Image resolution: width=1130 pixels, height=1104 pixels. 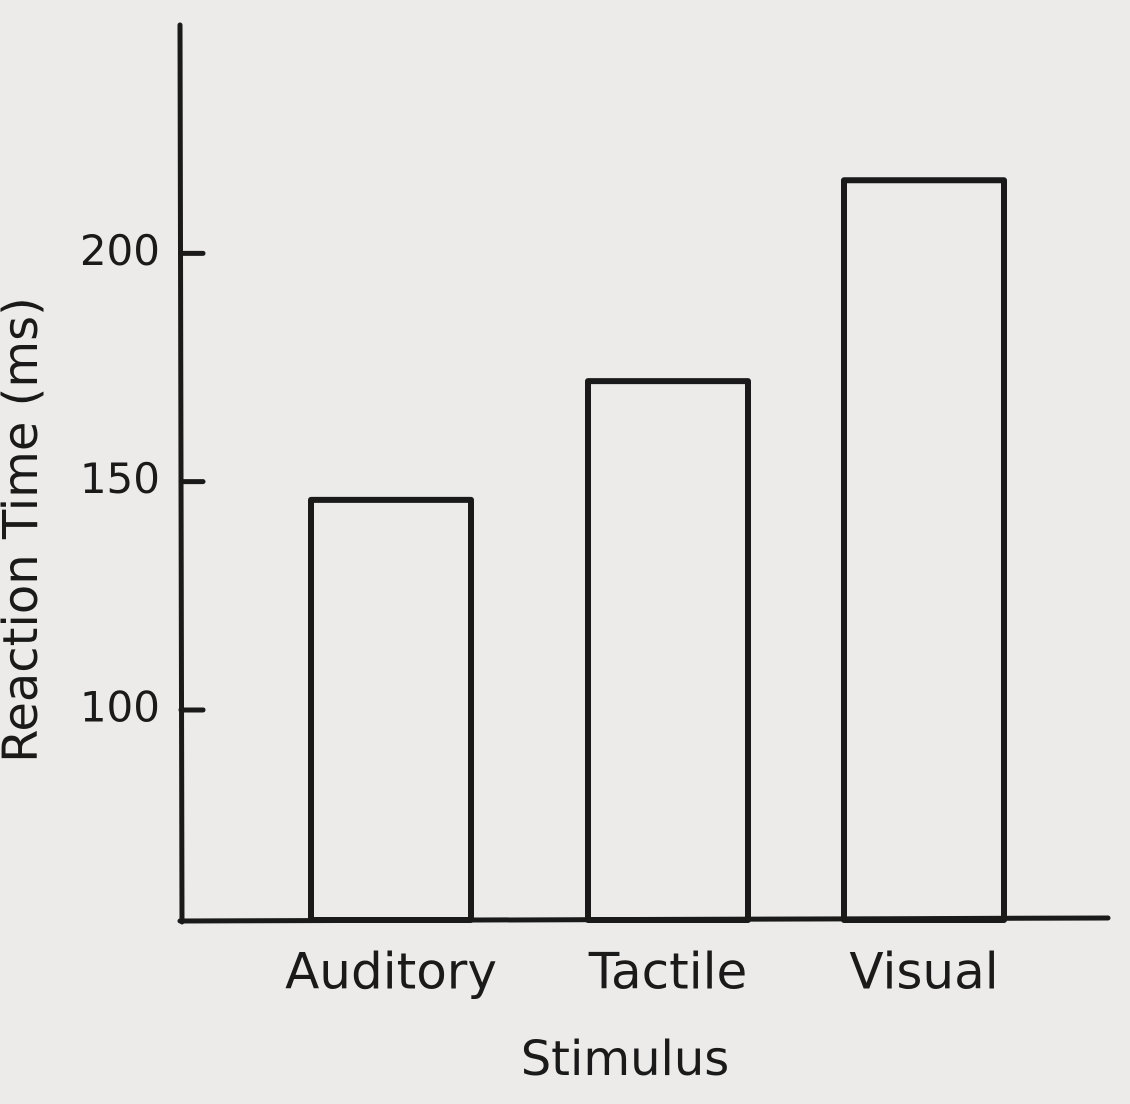 What do you see at coordinates (625, 1059) in the screenshot?
I see `x-axis-label: Stimulus` at bounding box center [625, 1059].